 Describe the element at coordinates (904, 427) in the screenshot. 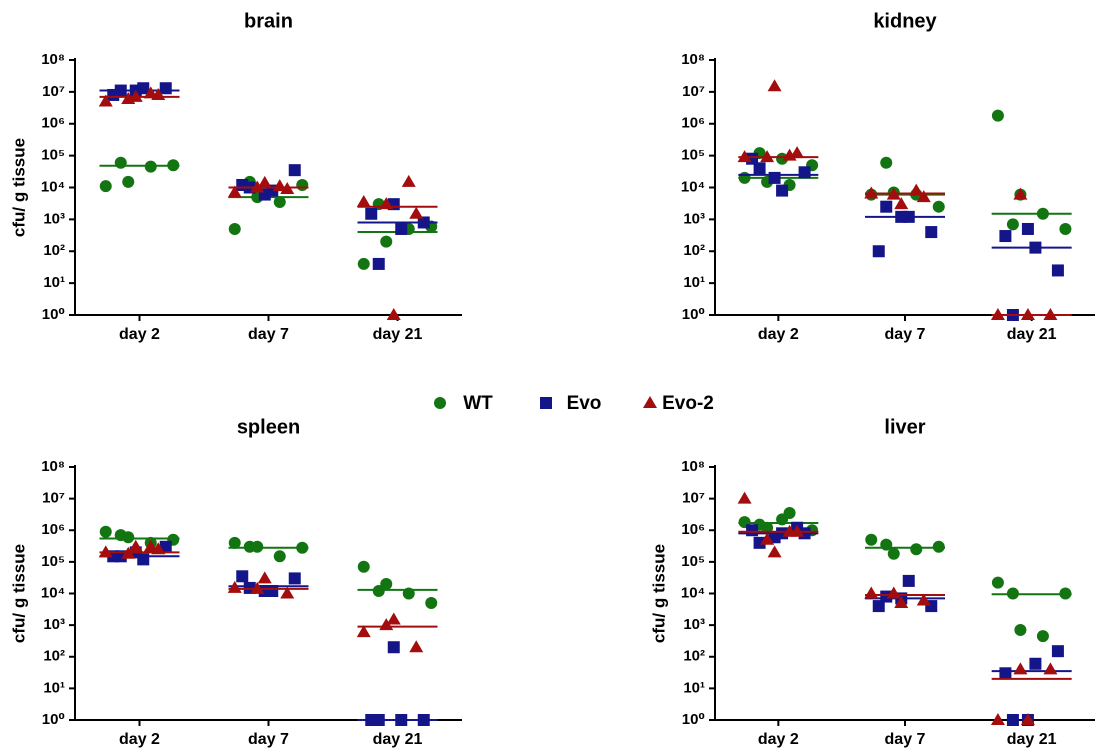

I see `chart-title: liver` at that location.